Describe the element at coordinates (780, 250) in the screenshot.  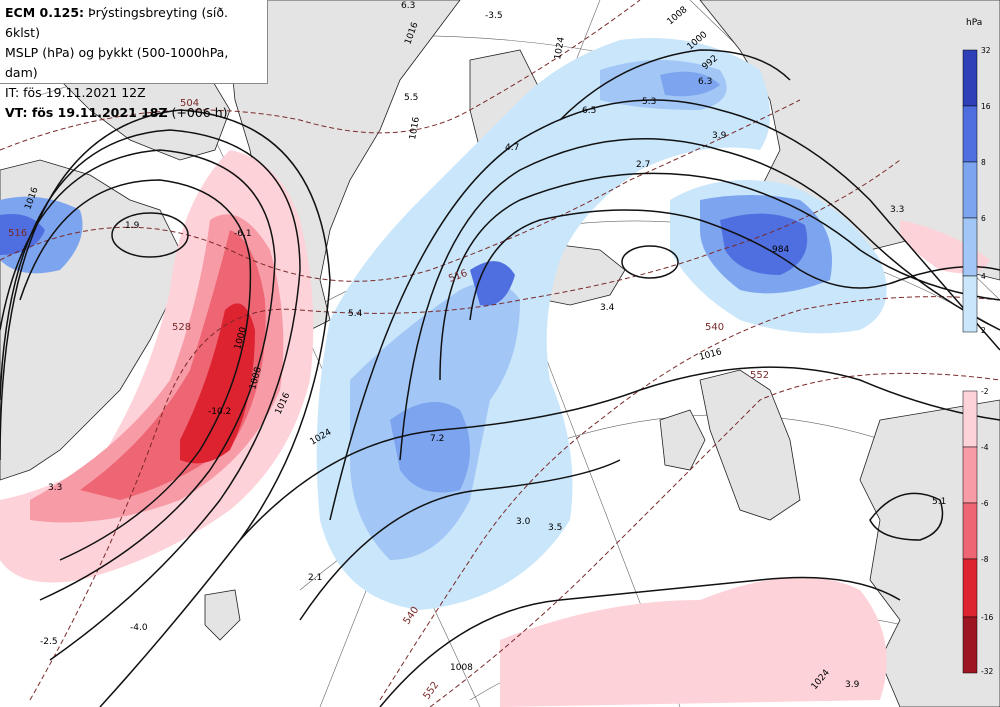
I see `isobar-label: 984` at that location.